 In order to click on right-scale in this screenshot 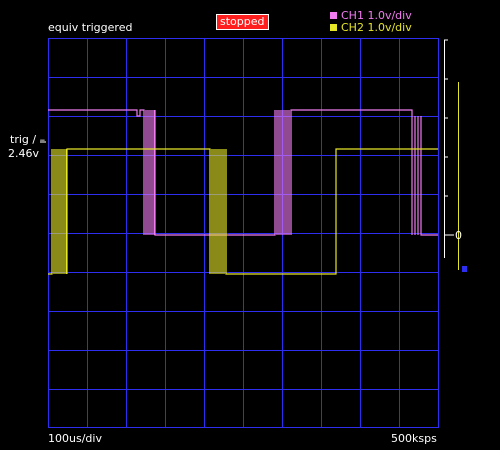, I will do `click(449, 148)`.